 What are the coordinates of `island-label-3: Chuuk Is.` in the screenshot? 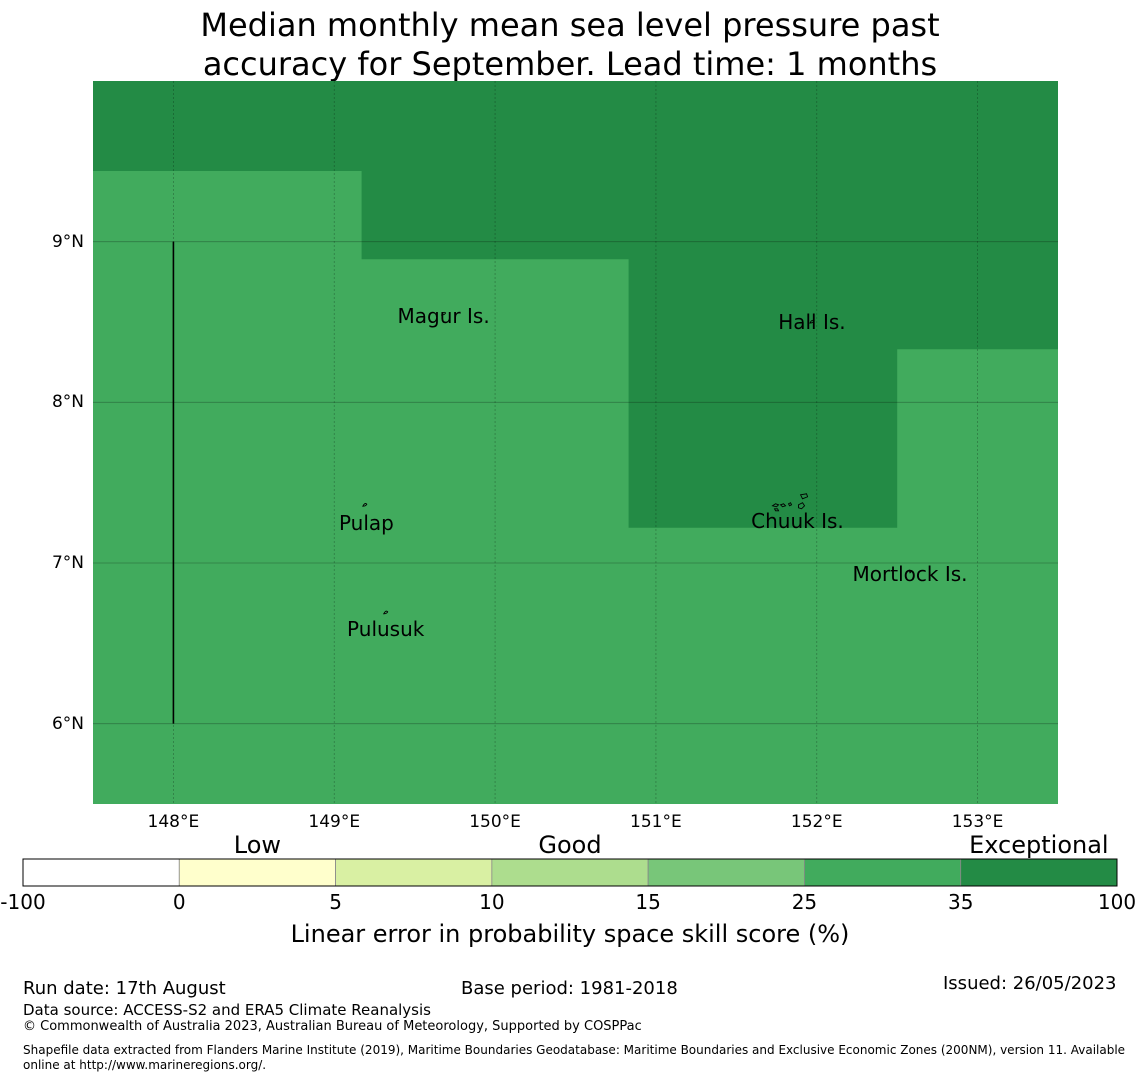 It's located at (797, 521).